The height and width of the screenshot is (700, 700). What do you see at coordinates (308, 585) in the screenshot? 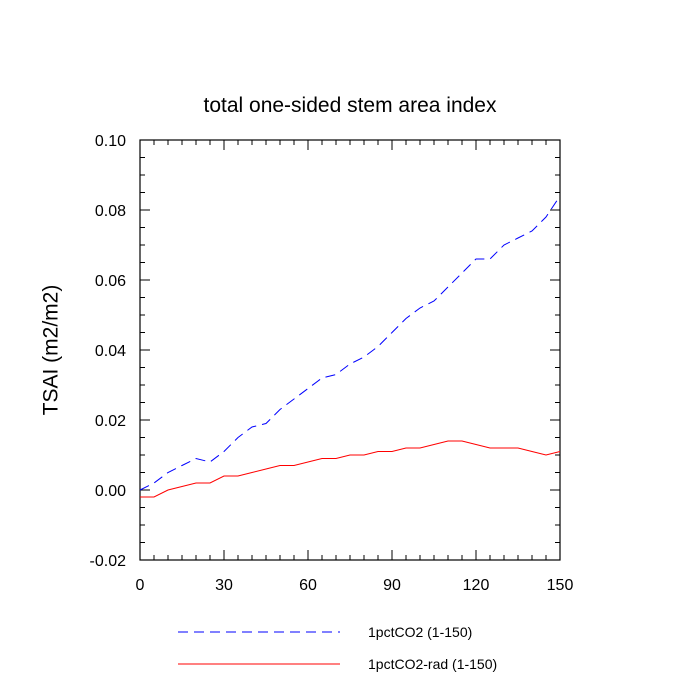
I see `x-tick-label: 60` at bounding box center [308, 585].